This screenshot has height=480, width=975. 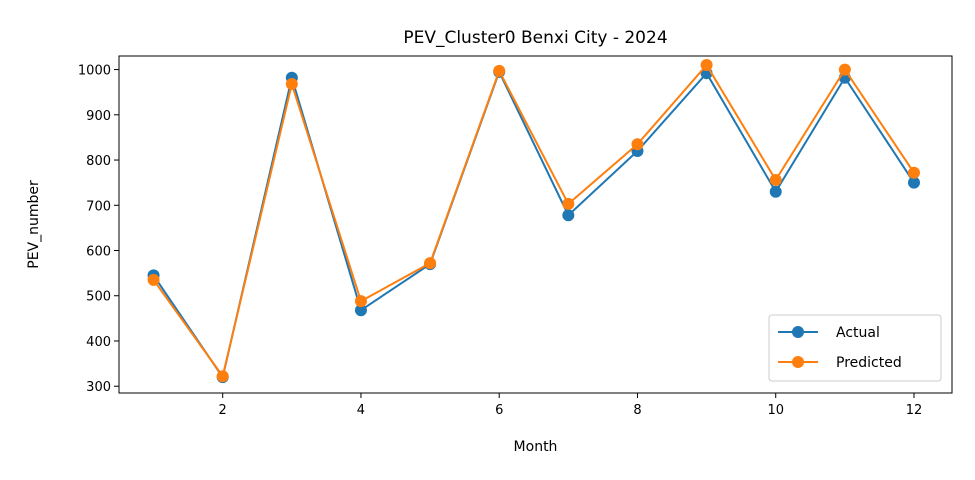 I want to click on y-axis: 300 400 500 600 700 800 900 1000, so click(x=98, y=229).